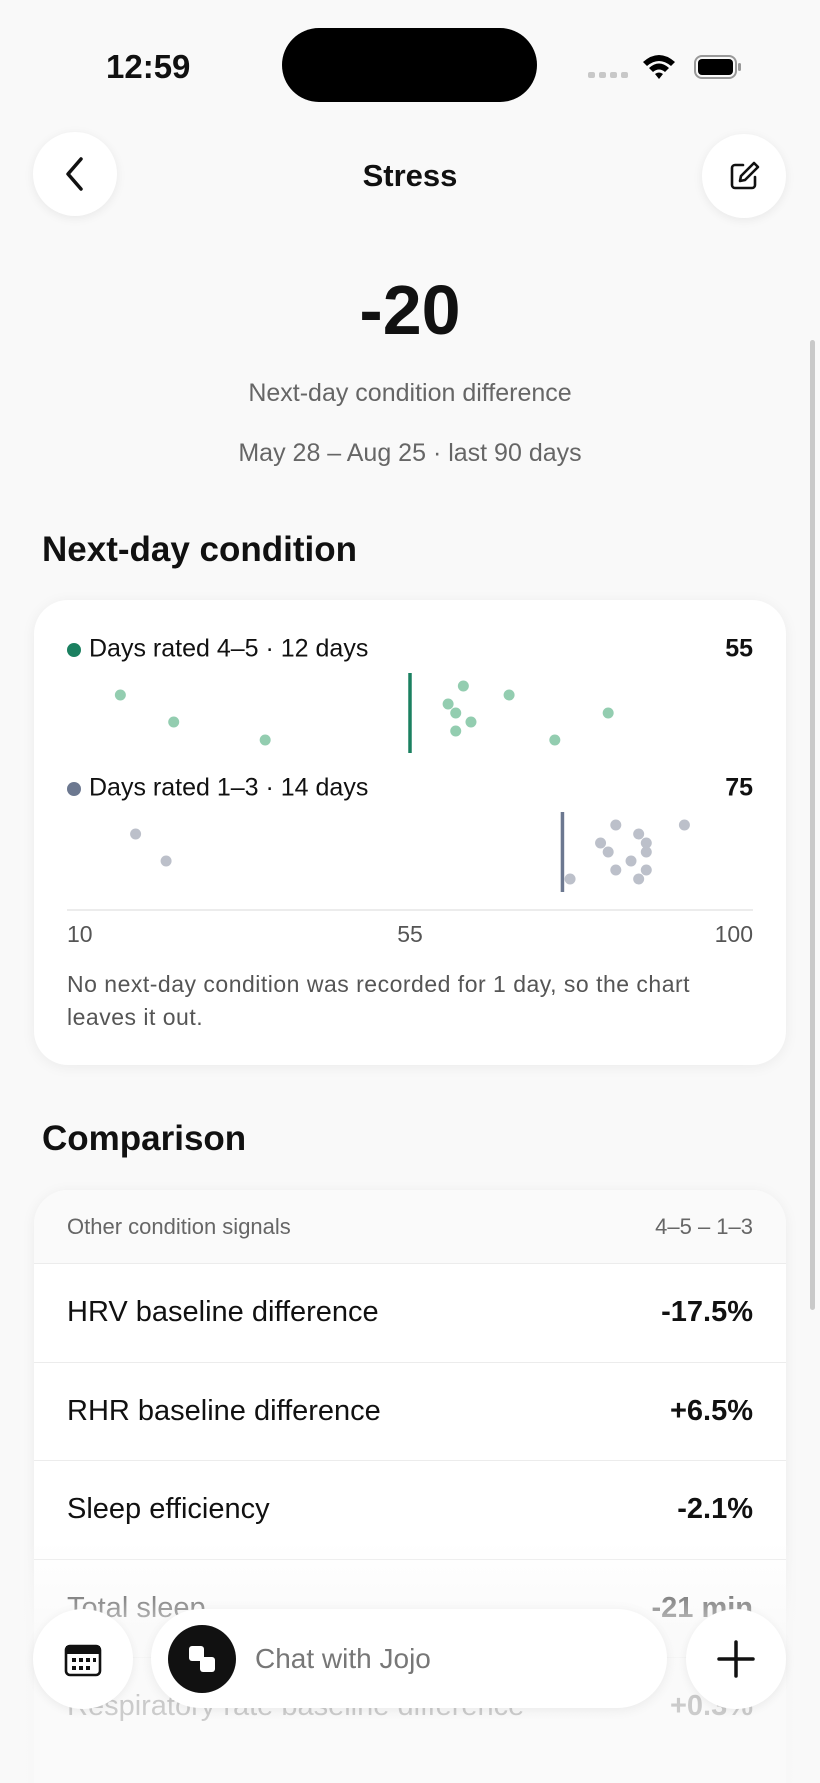 The height and width of the screenshot is (1783, 820). I want to click on mean-label: 55, so click(739, 649).